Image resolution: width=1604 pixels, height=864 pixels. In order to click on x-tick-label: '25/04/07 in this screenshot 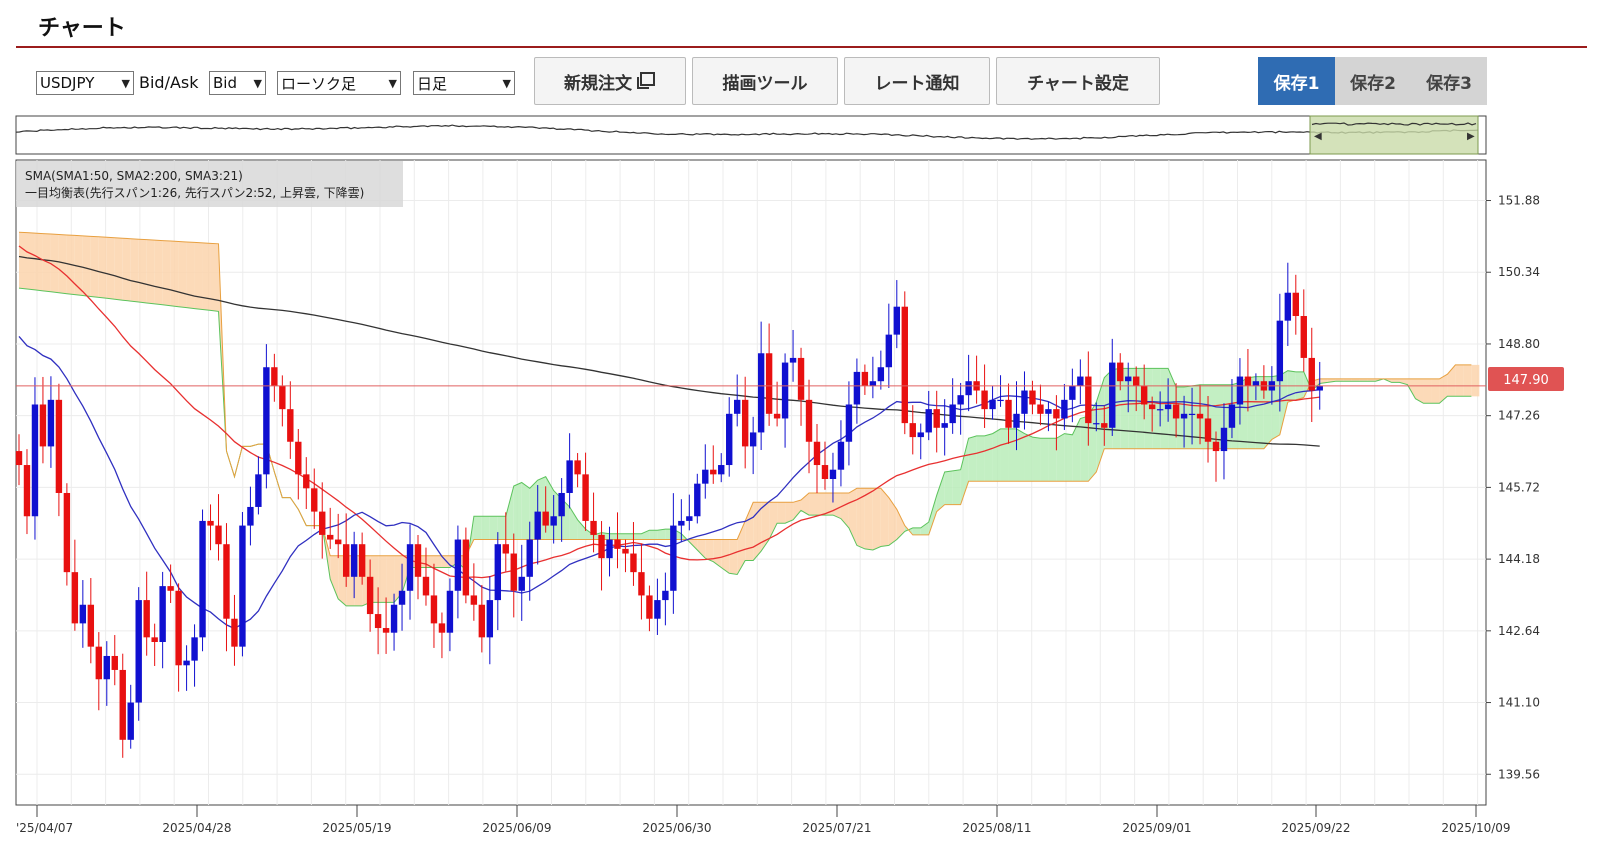, I will do `click(44, 828)`.